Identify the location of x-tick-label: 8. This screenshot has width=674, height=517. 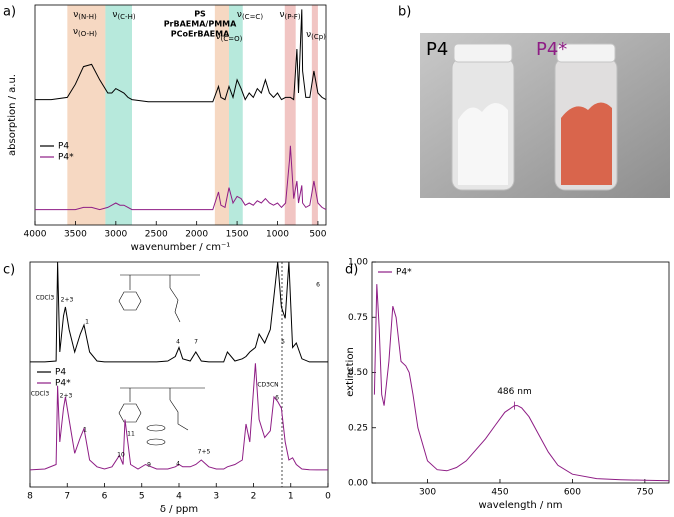
(30, 497).